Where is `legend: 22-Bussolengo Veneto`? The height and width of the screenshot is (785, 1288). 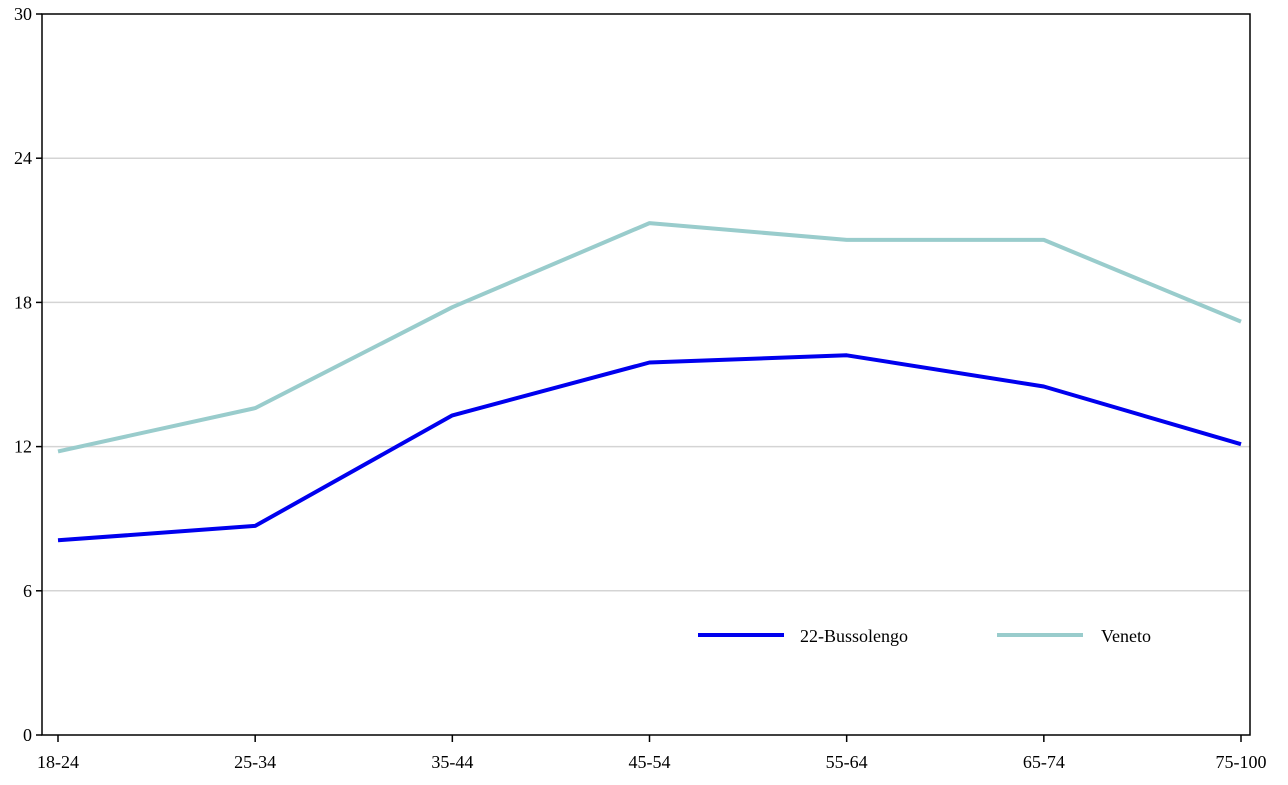
legend: 22-Bussolengo Veneto is located at coordinates (924, 636).